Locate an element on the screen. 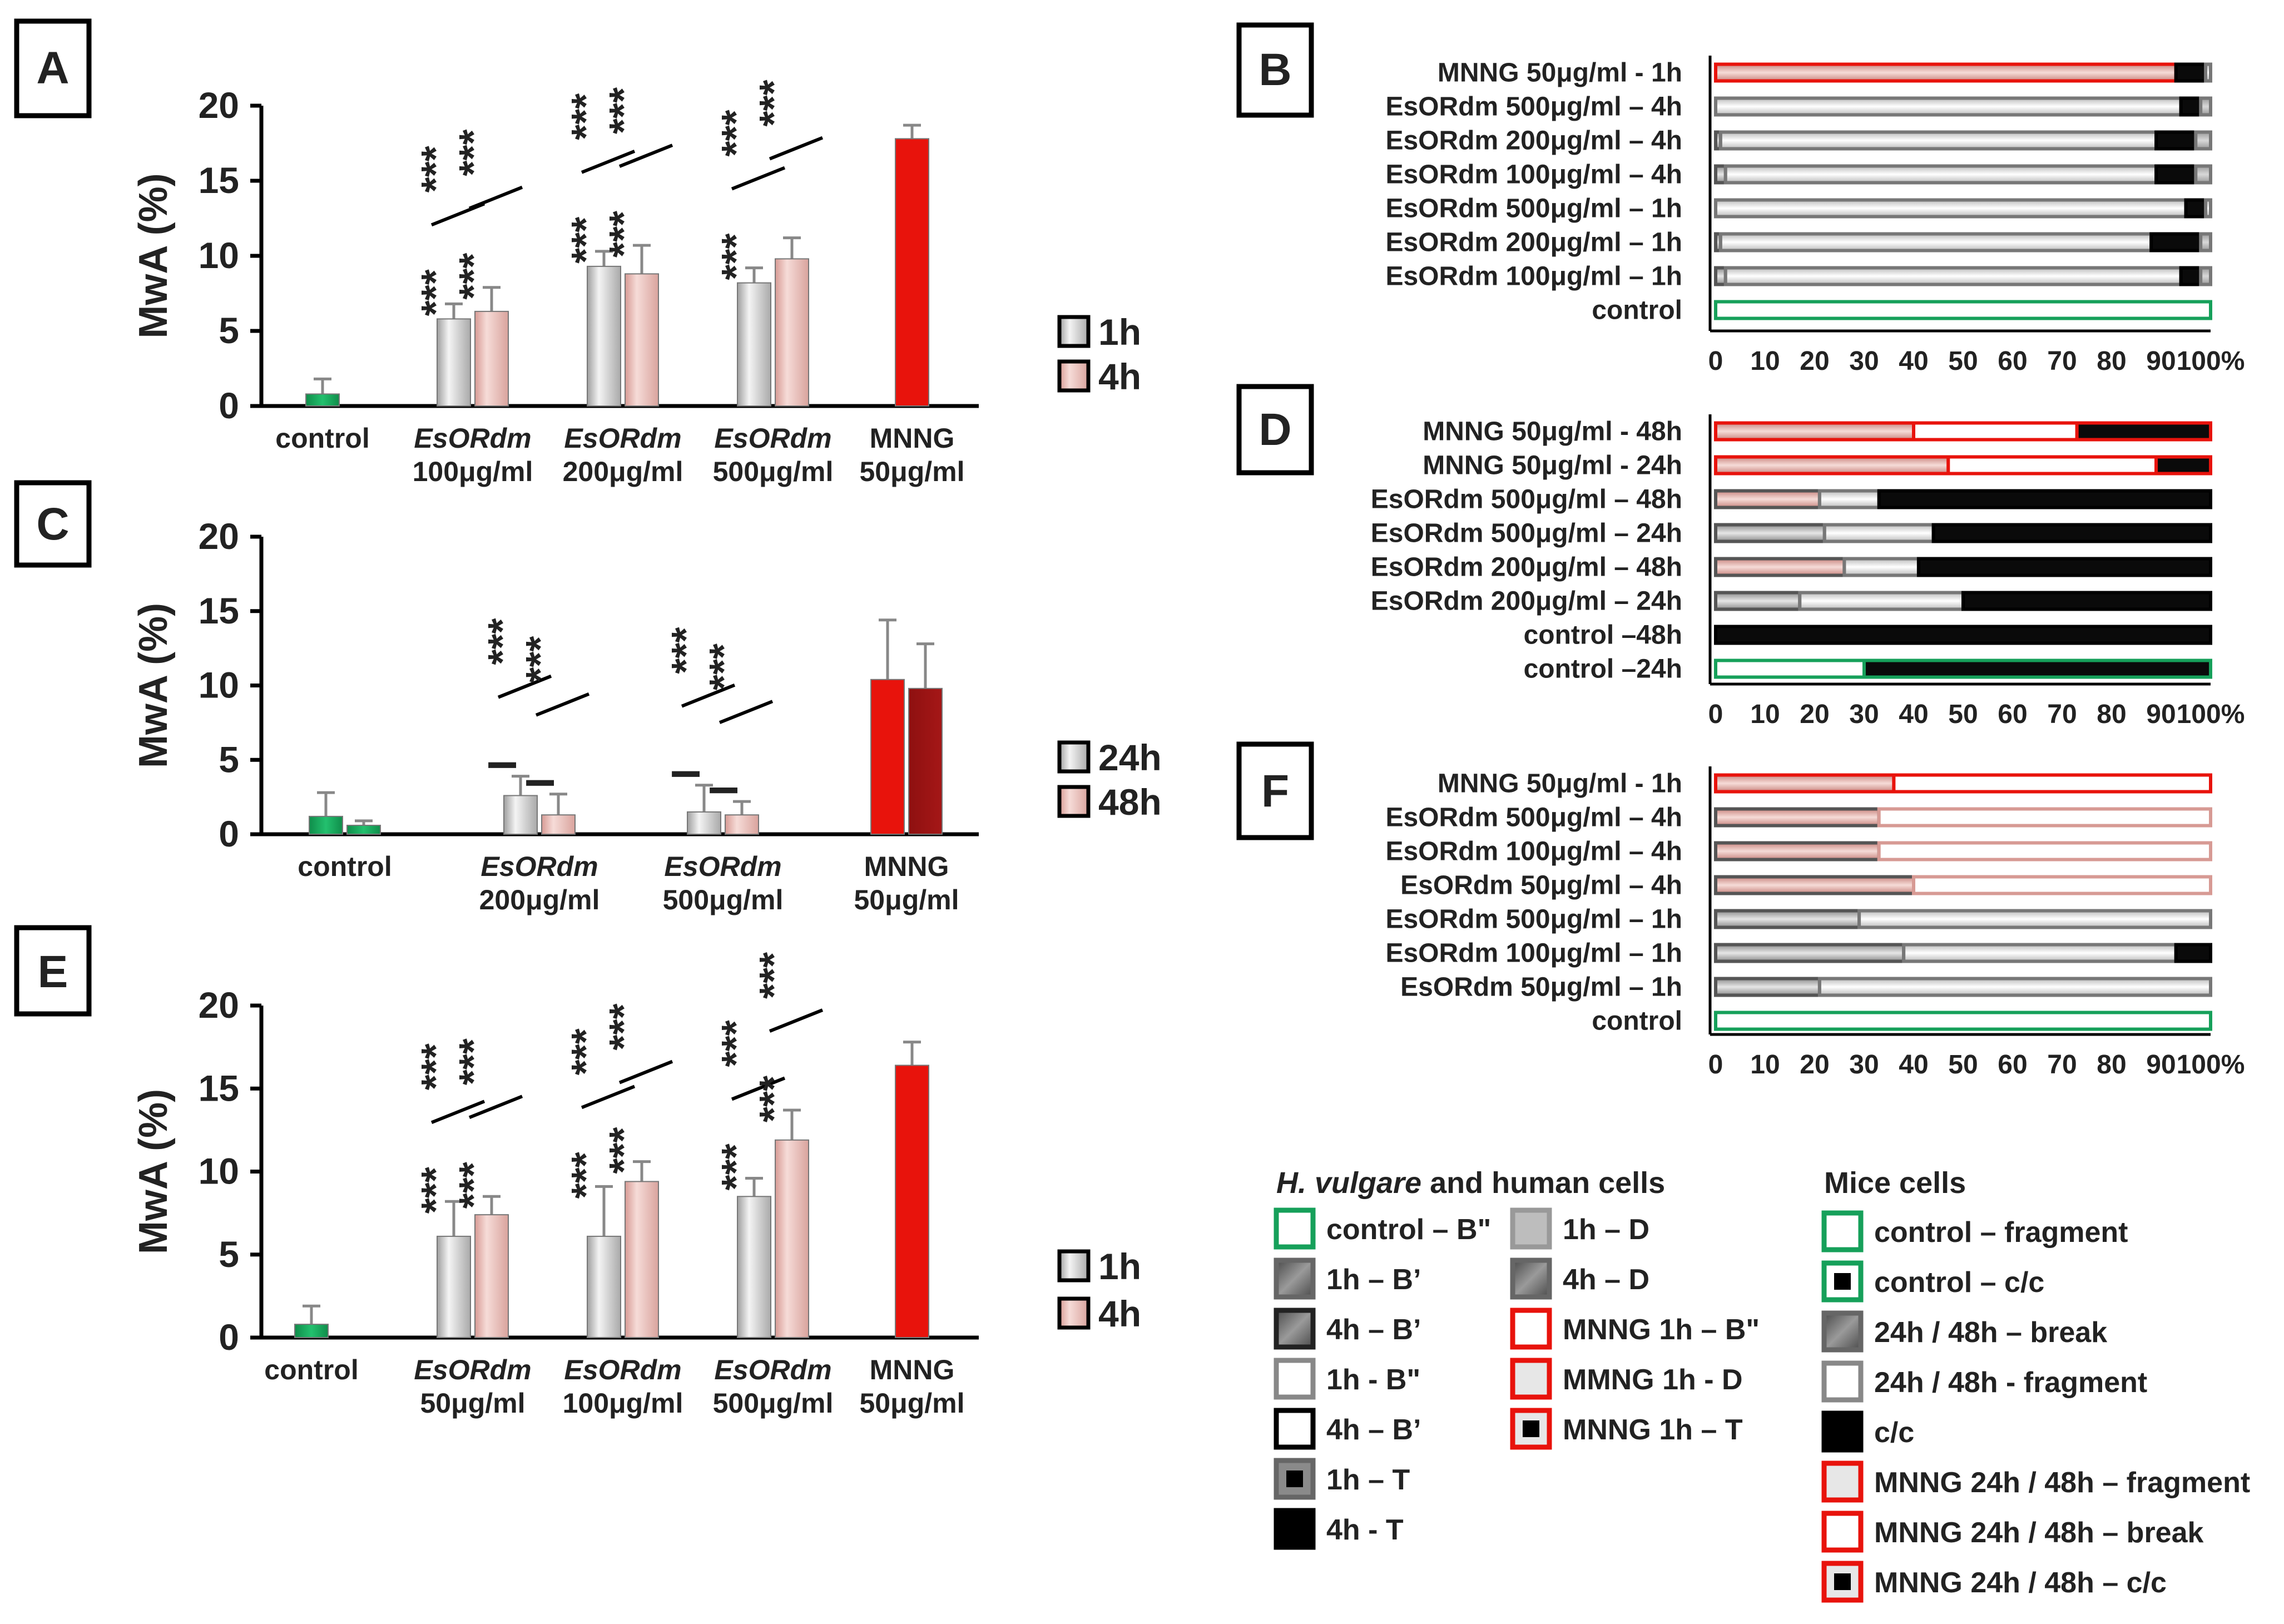  legend-item-label: control – B" is located at coordinates (1408, 1230).